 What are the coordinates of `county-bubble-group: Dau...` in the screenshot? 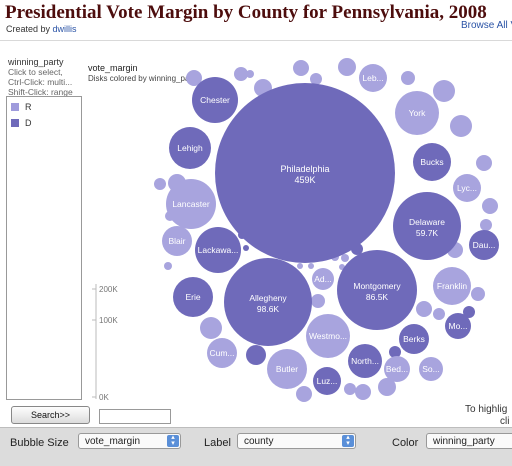 It's located at (484, 245).